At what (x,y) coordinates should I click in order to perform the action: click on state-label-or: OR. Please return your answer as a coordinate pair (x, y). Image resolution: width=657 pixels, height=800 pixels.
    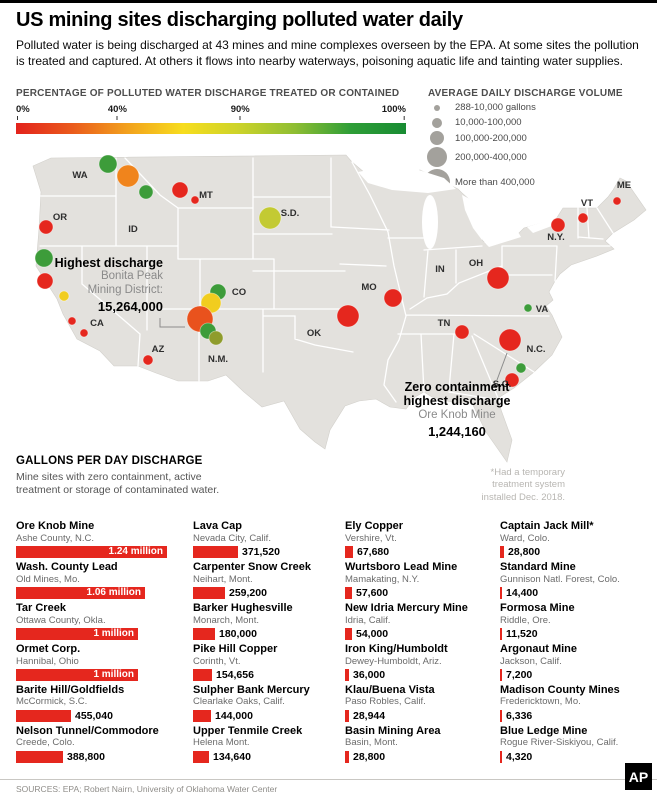
    Looking at the image, I should click on (60, 217).